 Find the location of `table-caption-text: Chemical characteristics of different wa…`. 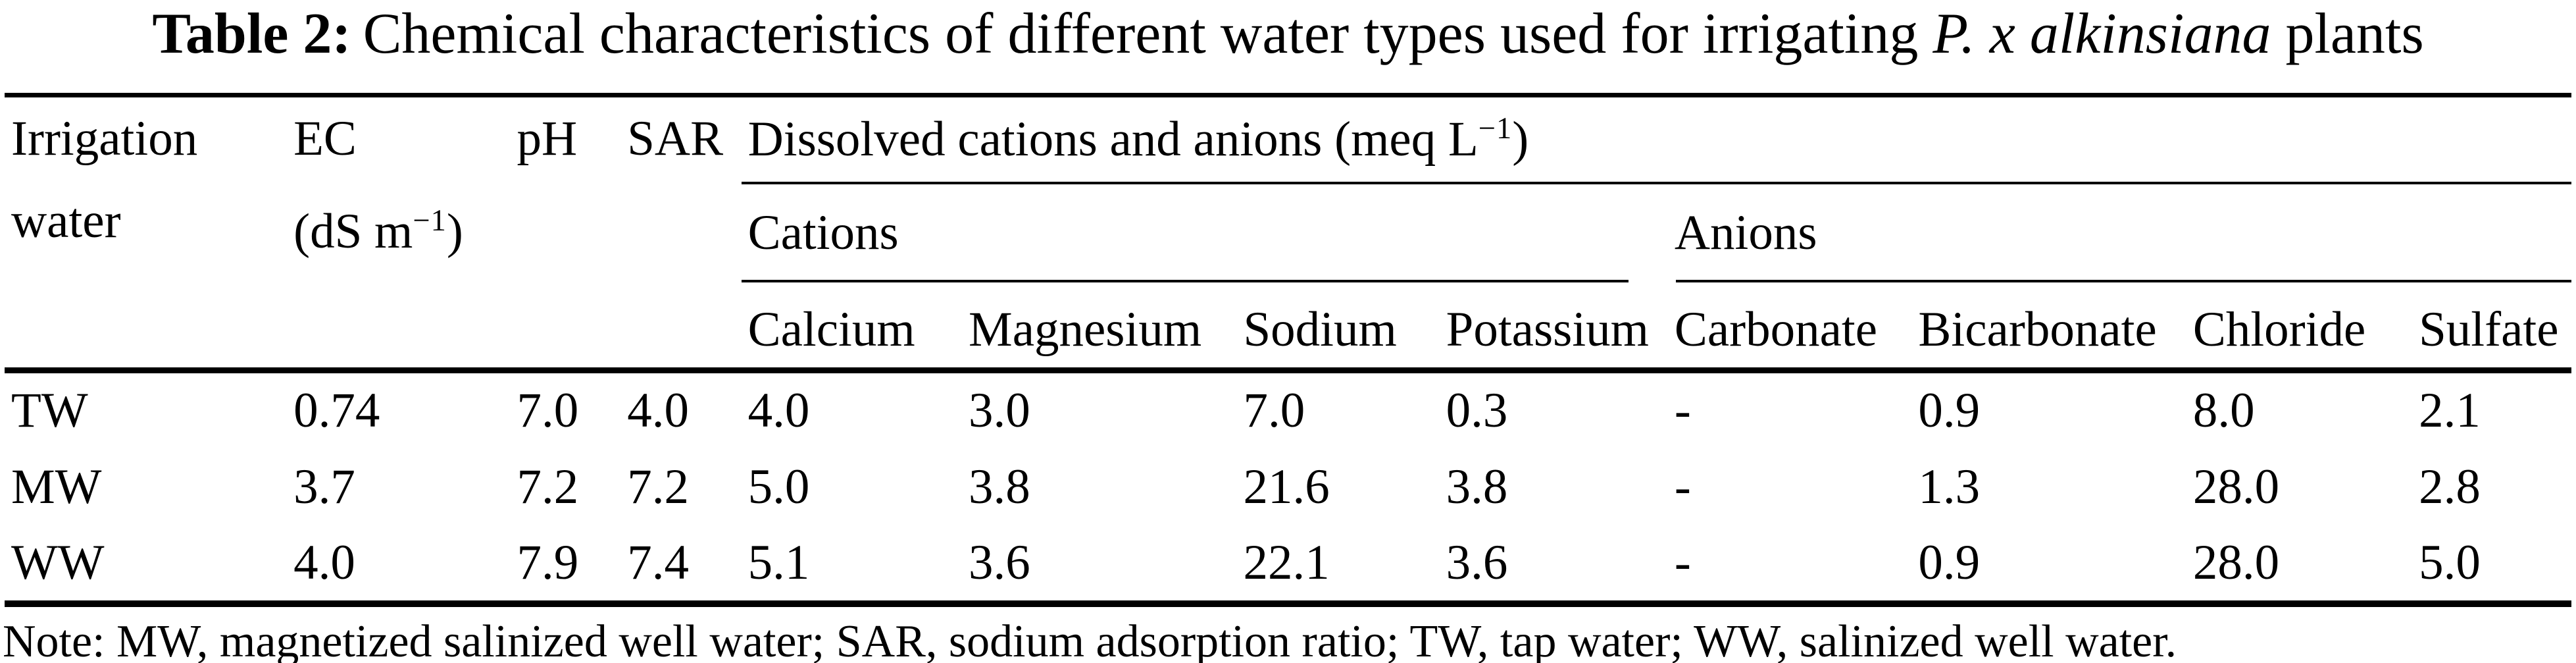

table-caption-text: Chemical characteristics of different wa… is located at coordinates (1141, 34).